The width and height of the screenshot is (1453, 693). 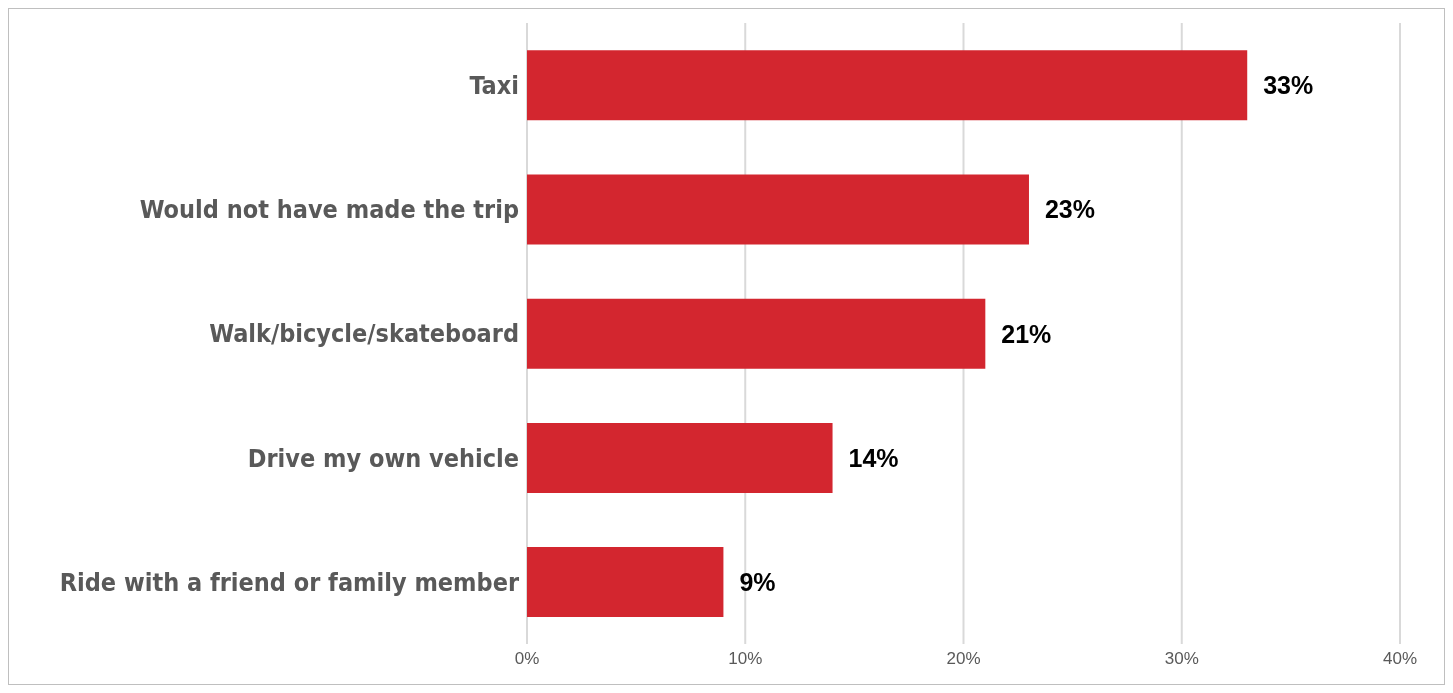 What do you see at coordinates (527, 659) in the screenshot?
I see `x-tick-label: 0%` at bounding box center [527, 659].